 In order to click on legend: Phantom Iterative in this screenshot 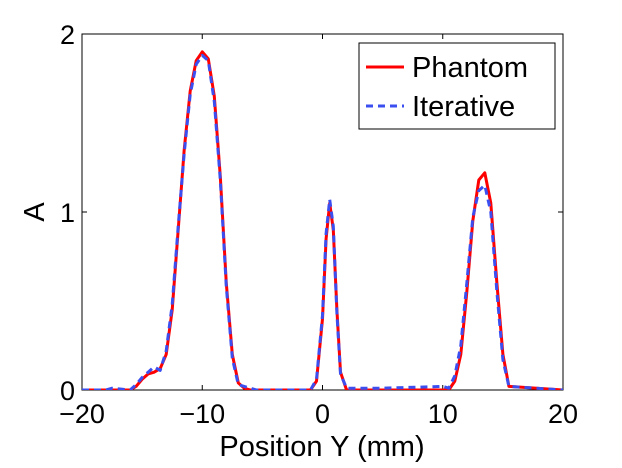, I will do `click(457, 86)`.